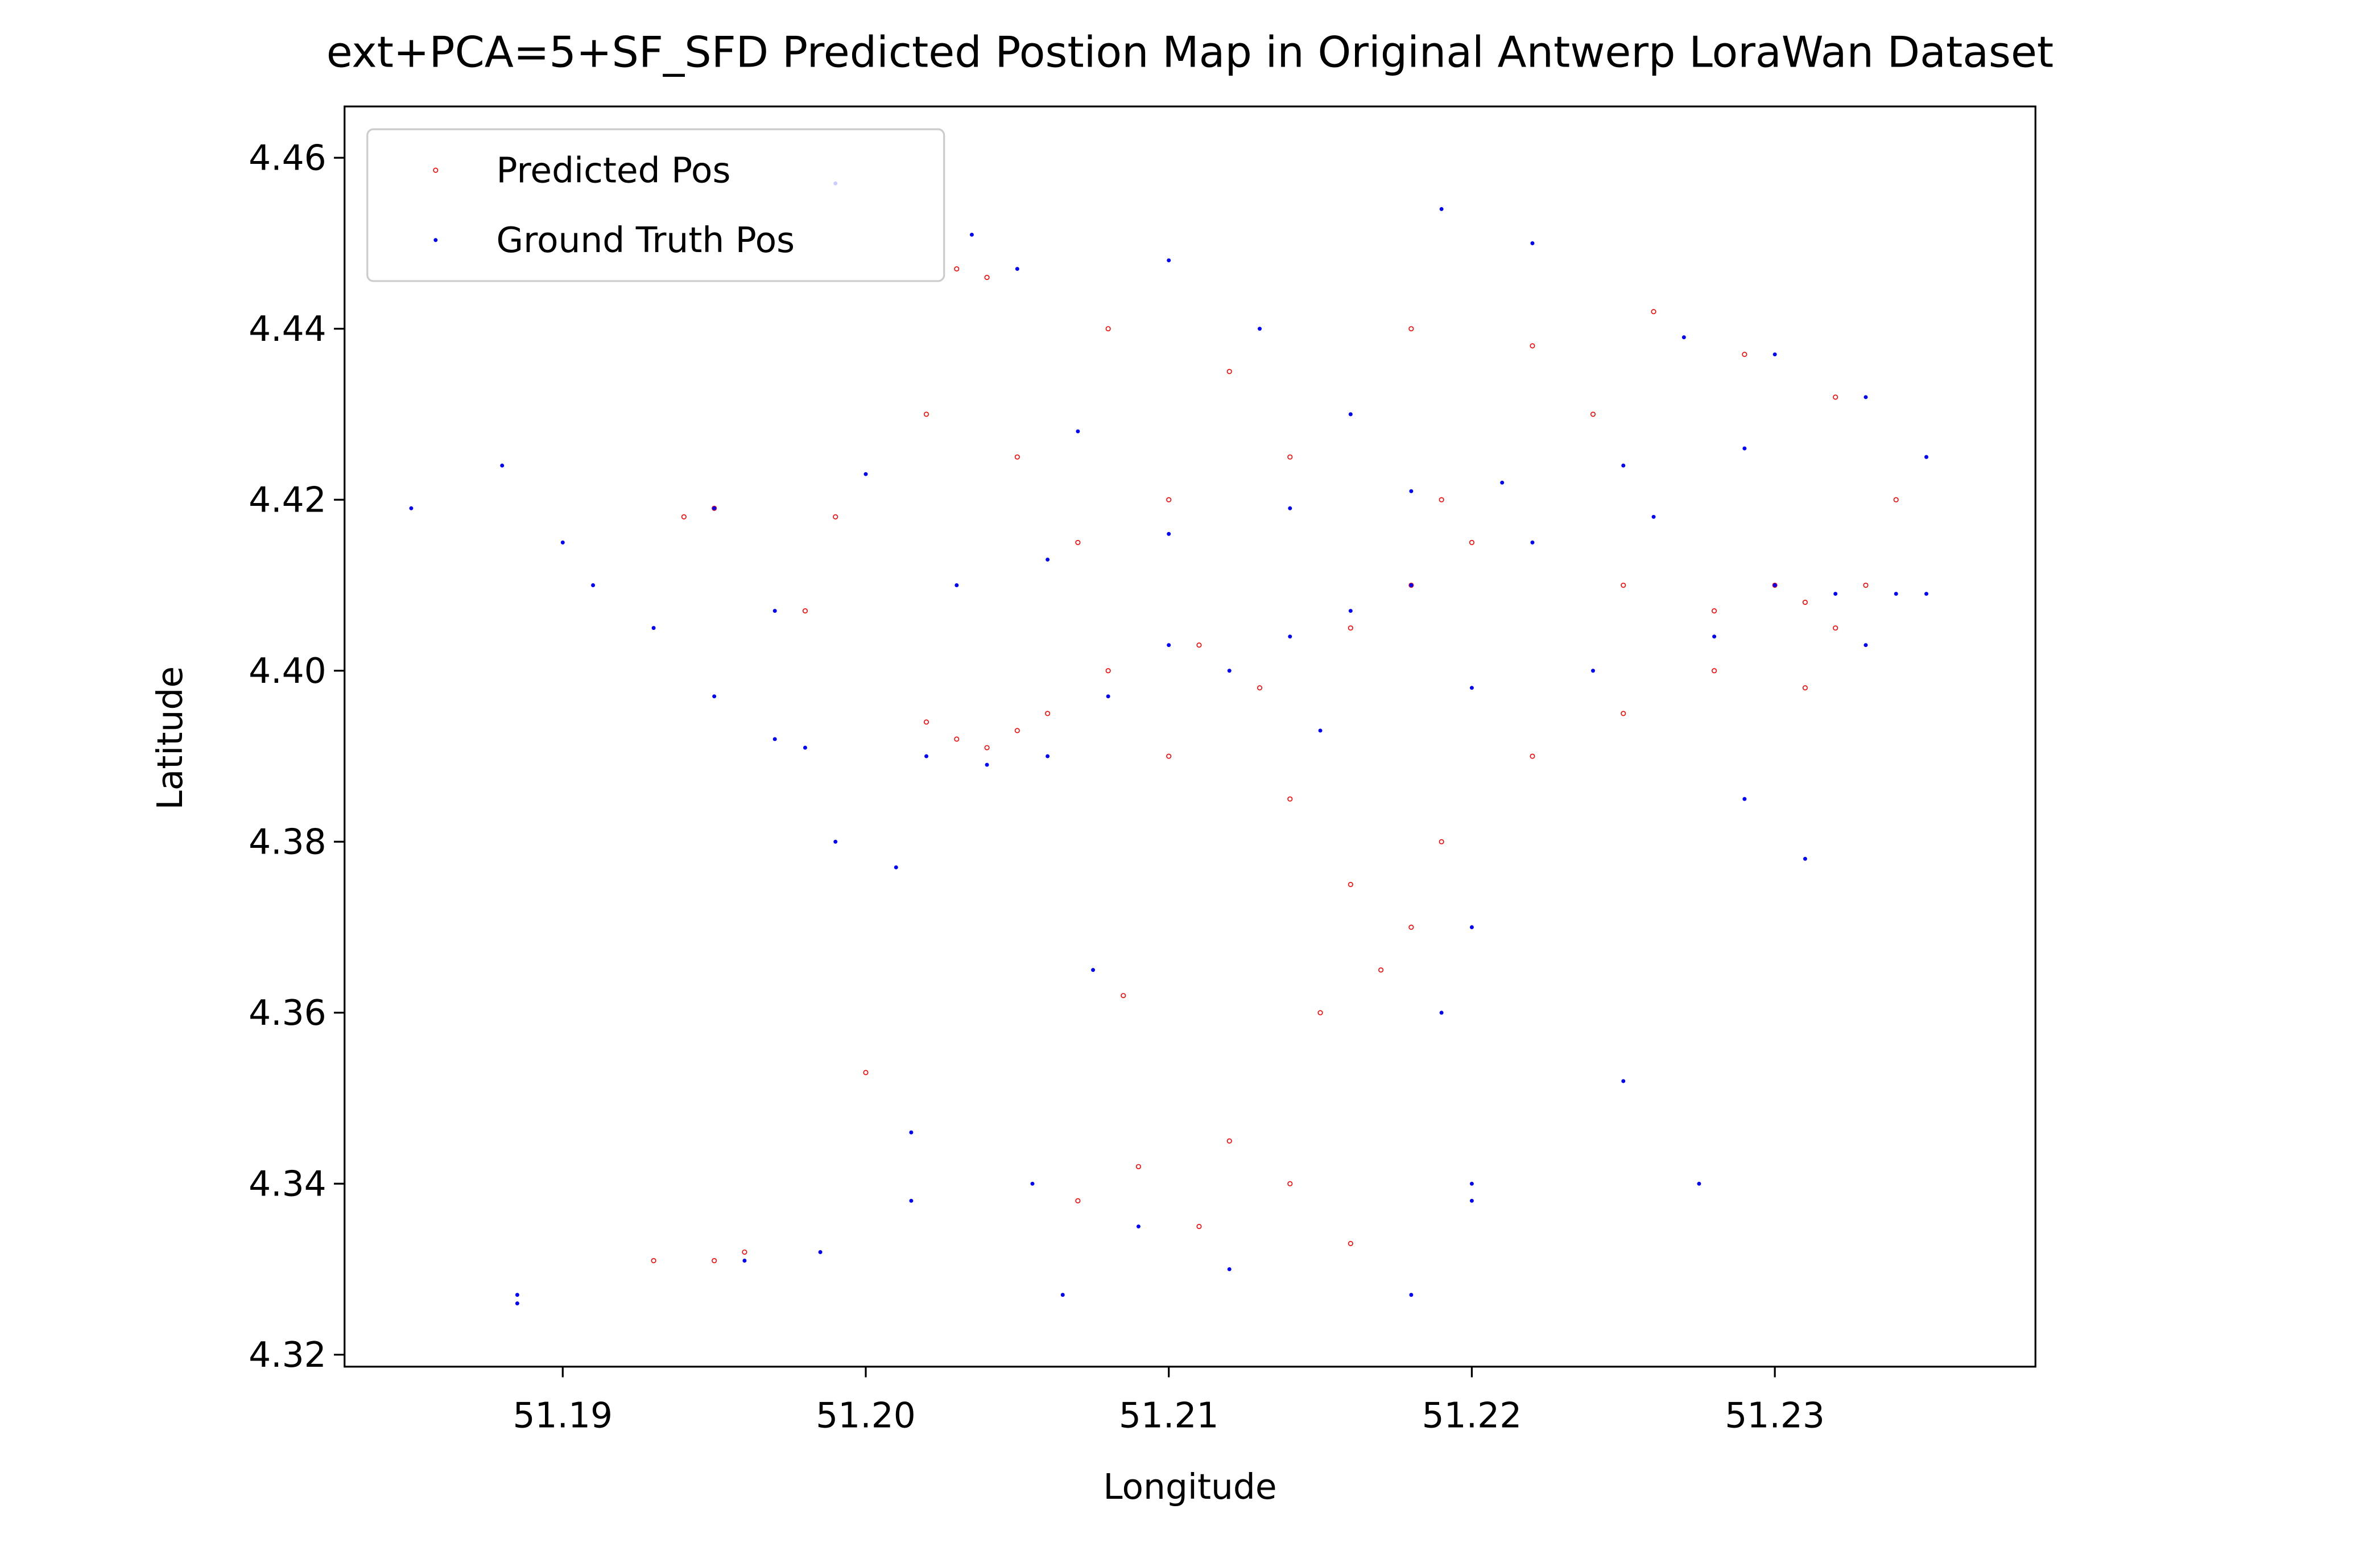 This screenshot has width=2380, height=1546. I want to click on y-axis-label: Latitude, so click(171, 738).